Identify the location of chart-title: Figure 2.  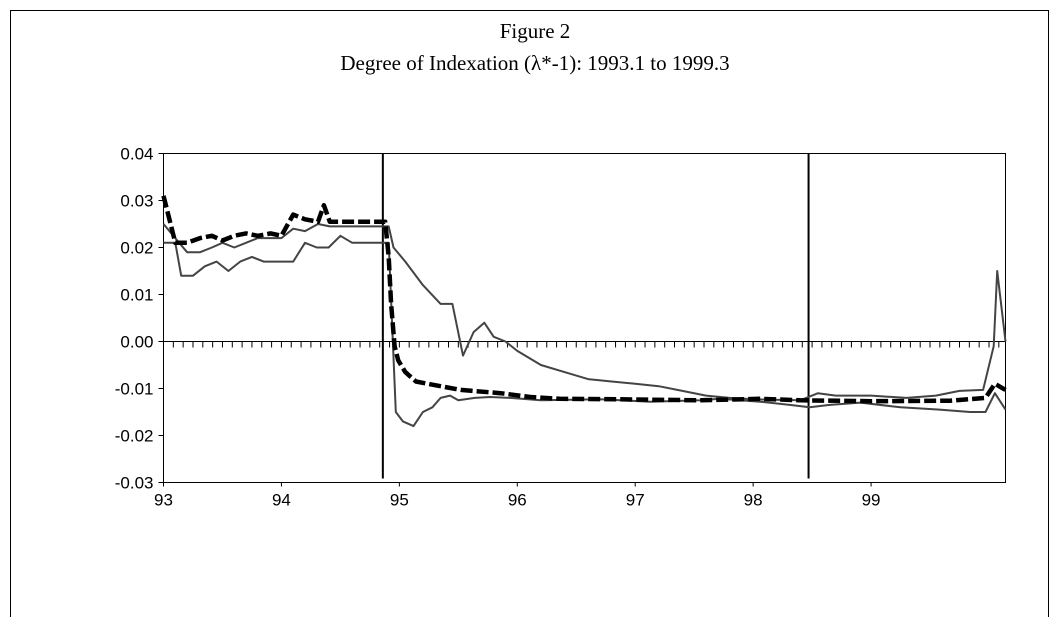
(535, 31).